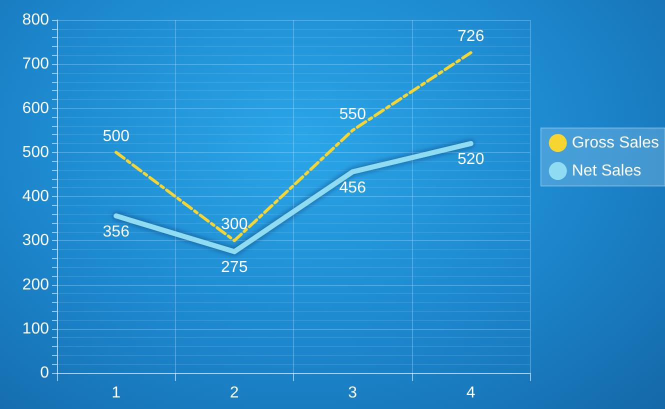 The height and width of the screenshot is (409, 665). What do you see at coordinates (116, 136) in the screenshot?
I see `data-label: 500` at bounding box center [116, 136].